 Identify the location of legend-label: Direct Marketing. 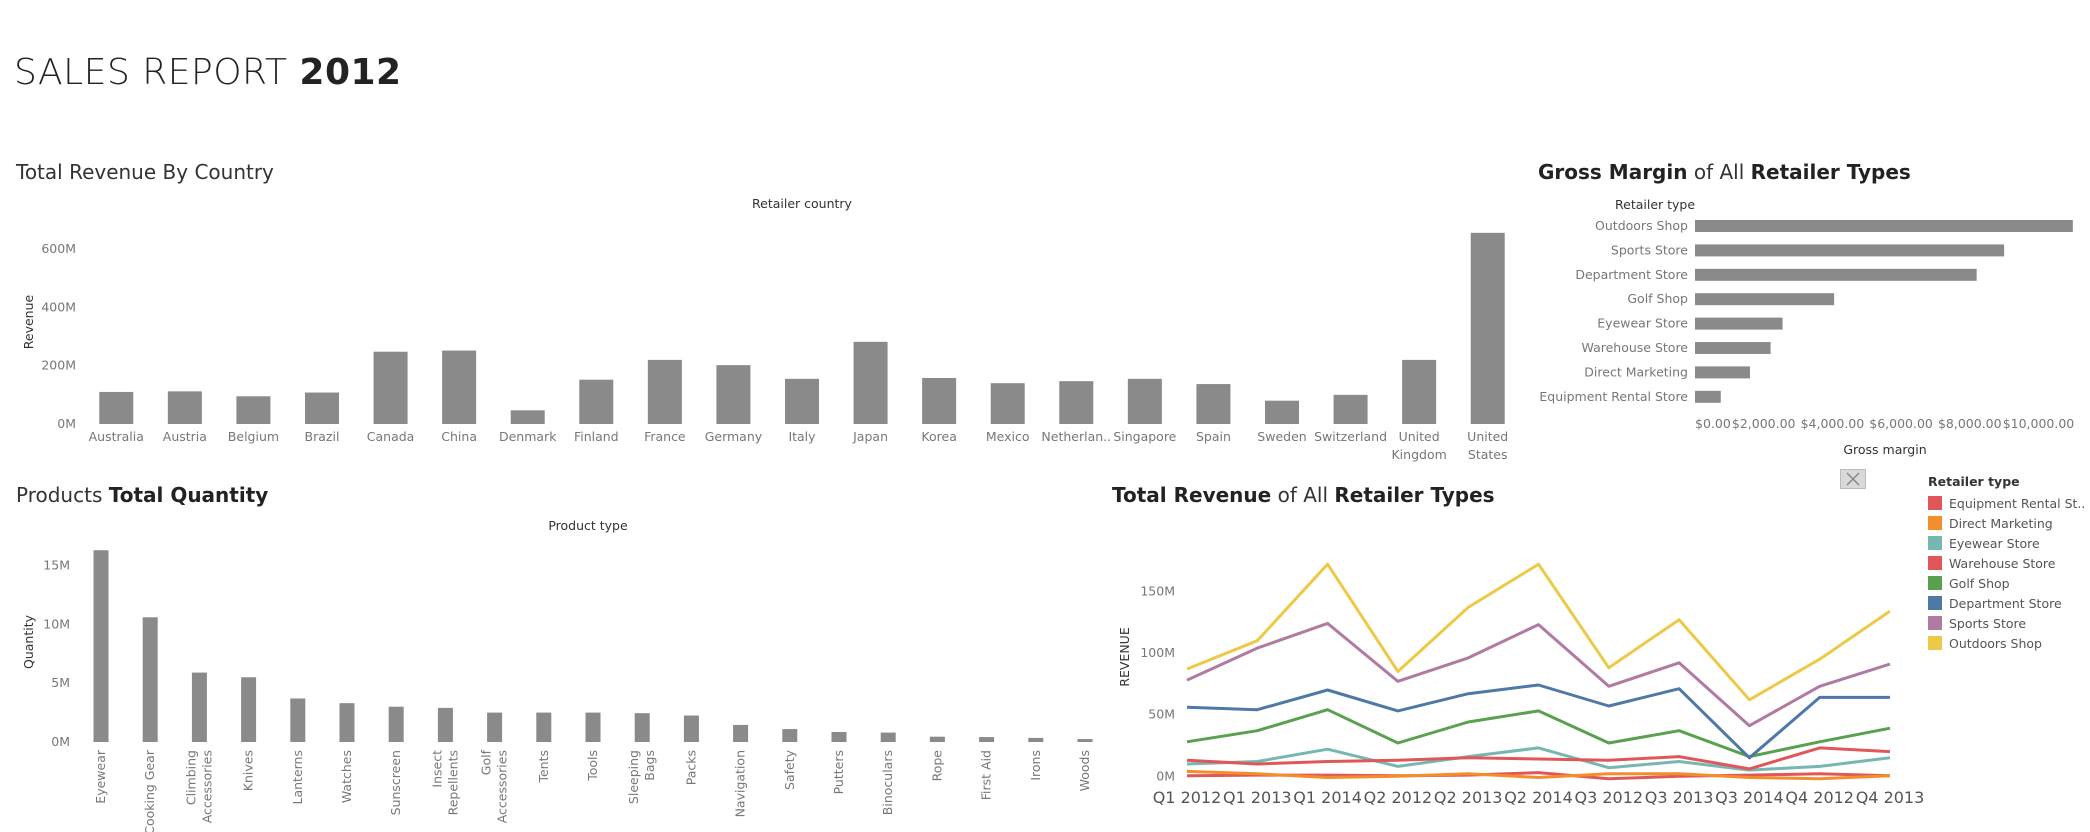
(2001, 523).